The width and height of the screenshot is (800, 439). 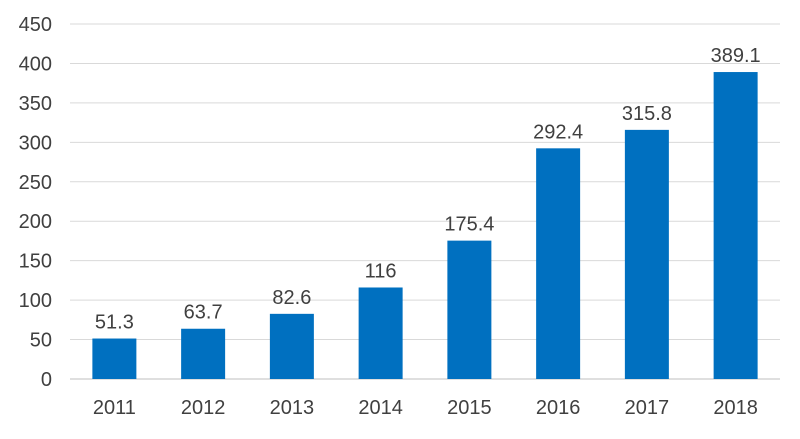 I want to click on data-label: 116, so click(x=381, y=271).